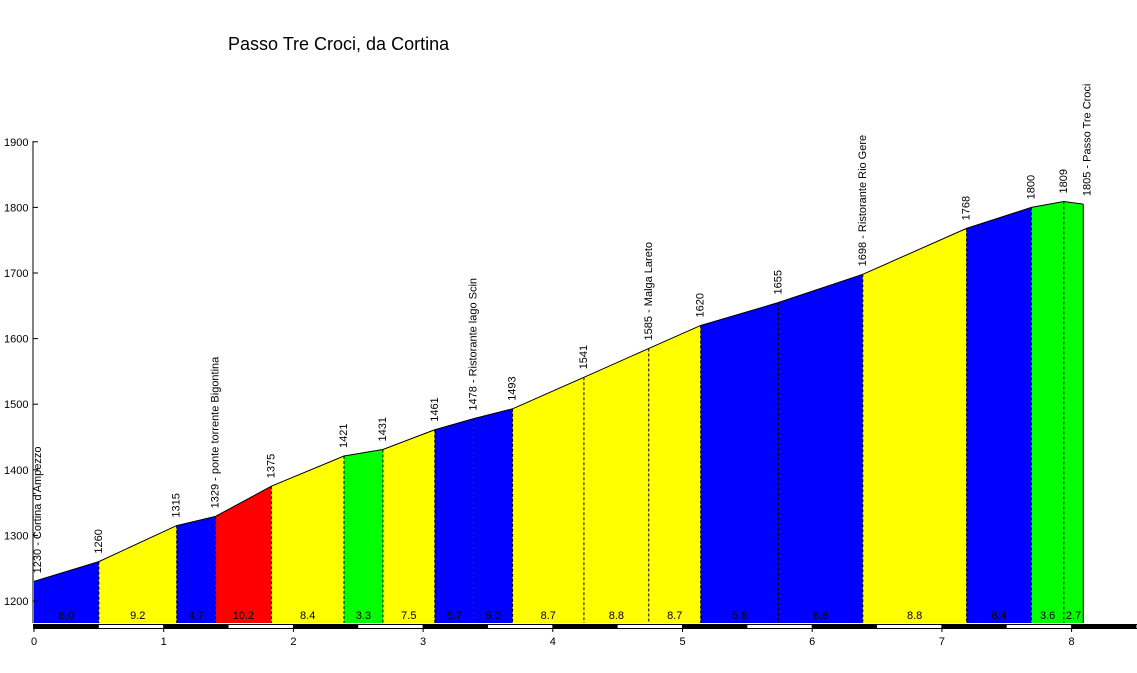 The height and width of the screenshot is (673, 1137). What do you see at coordinates (1047, 616) in the screenshot?
I see `gradient-label: 3.6` at bounding box center [1047, 616].